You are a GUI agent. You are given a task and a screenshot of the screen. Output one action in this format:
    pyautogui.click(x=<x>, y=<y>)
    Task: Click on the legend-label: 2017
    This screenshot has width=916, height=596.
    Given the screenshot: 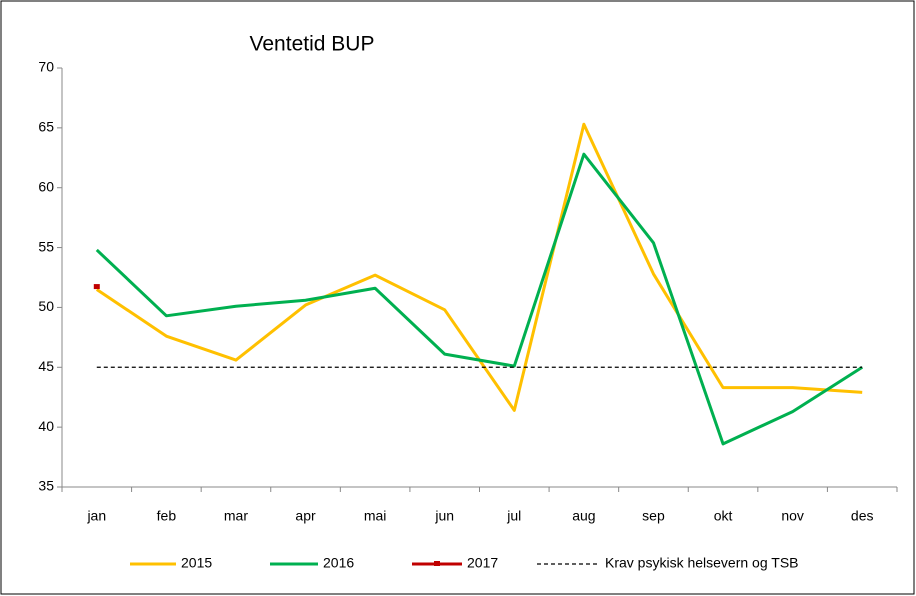 What is the action you would take?
    pyautogui.click(x=482, y=563)
    